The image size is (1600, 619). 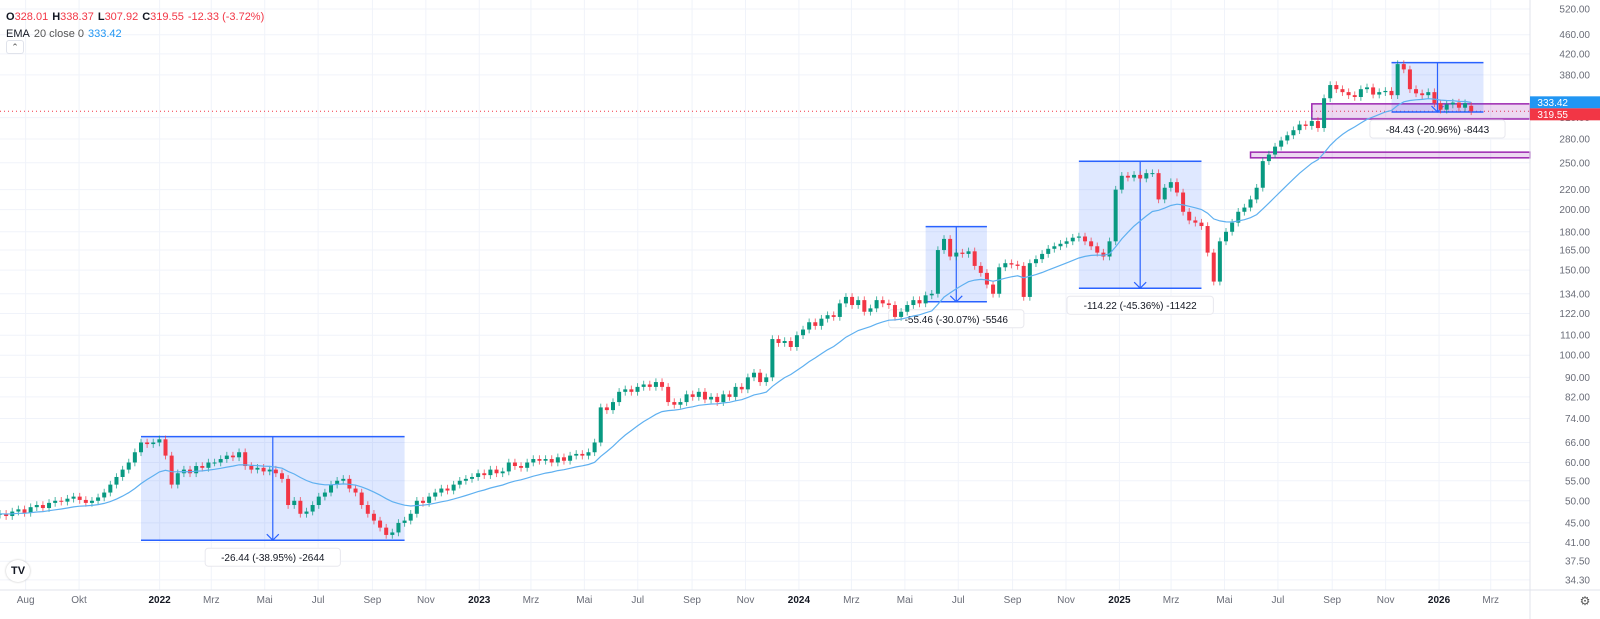 I want to click on price-range-measure: -84.43 (-20.96%) -8443, so click(x=1437, y=100).